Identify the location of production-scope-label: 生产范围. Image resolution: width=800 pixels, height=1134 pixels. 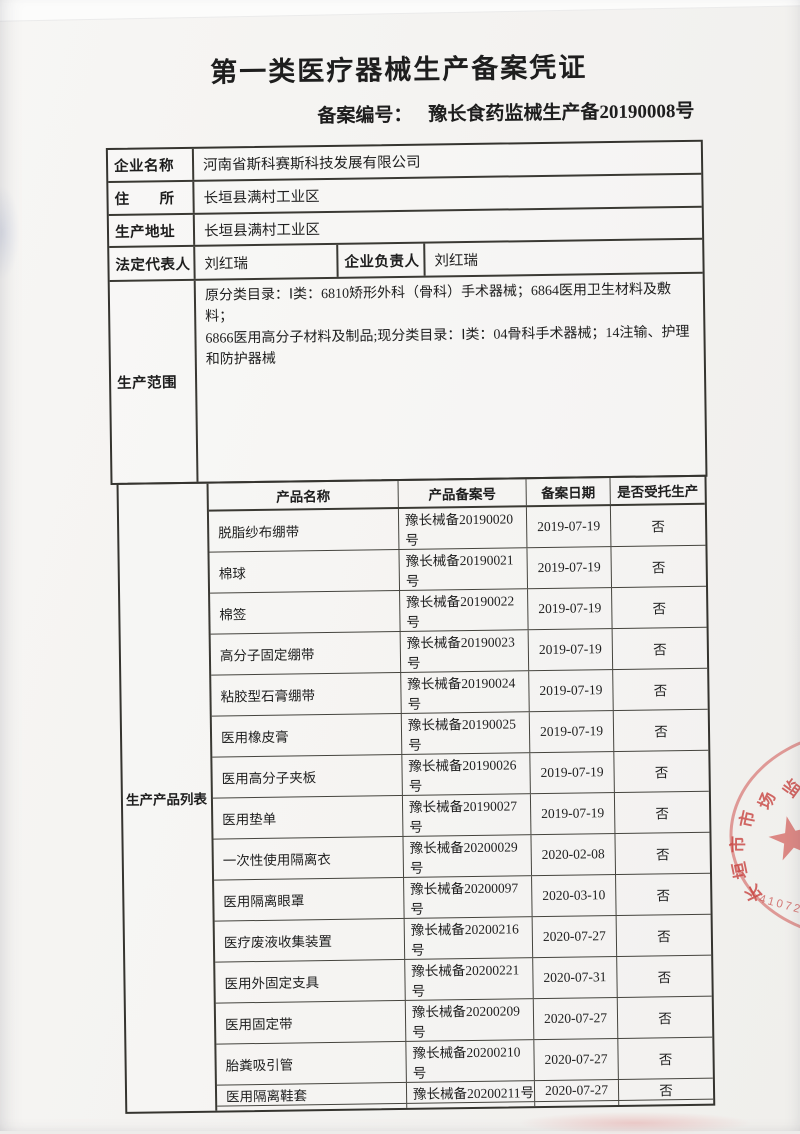
(154, 381).